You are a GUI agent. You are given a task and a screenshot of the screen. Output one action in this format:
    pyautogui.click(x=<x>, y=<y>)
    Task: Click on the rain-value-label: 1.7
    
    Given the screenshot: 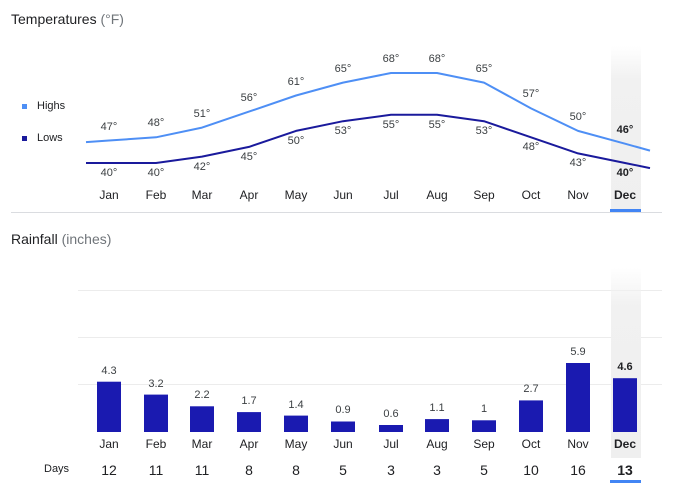 What is the action you would take?
    pyautogui.click(x=249, y=401)
    